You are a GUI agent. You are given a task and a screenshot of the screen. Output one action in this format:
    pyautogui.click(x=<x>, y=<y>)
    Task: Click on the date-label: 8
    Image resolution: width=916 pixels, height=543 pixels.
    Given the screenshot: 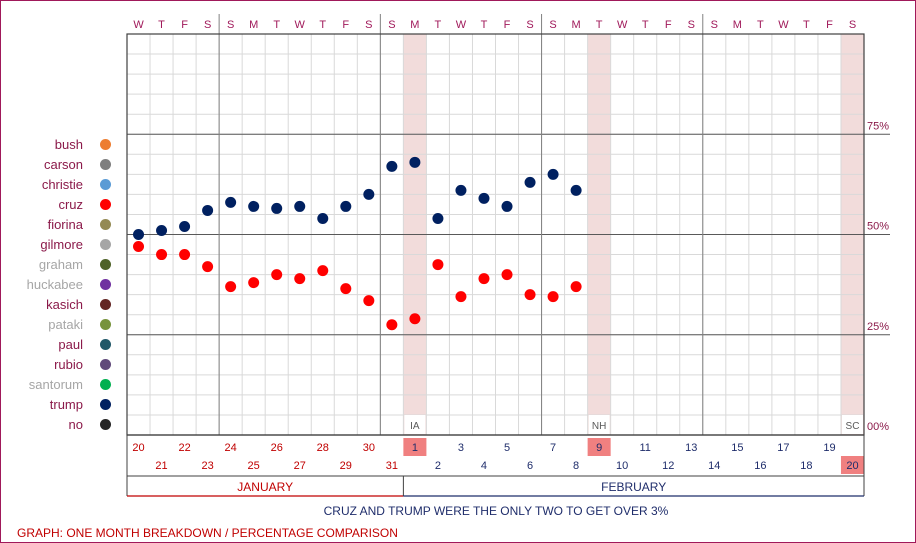 What is the action you would take?
    pyautogui.click(x=576, y=466)
    